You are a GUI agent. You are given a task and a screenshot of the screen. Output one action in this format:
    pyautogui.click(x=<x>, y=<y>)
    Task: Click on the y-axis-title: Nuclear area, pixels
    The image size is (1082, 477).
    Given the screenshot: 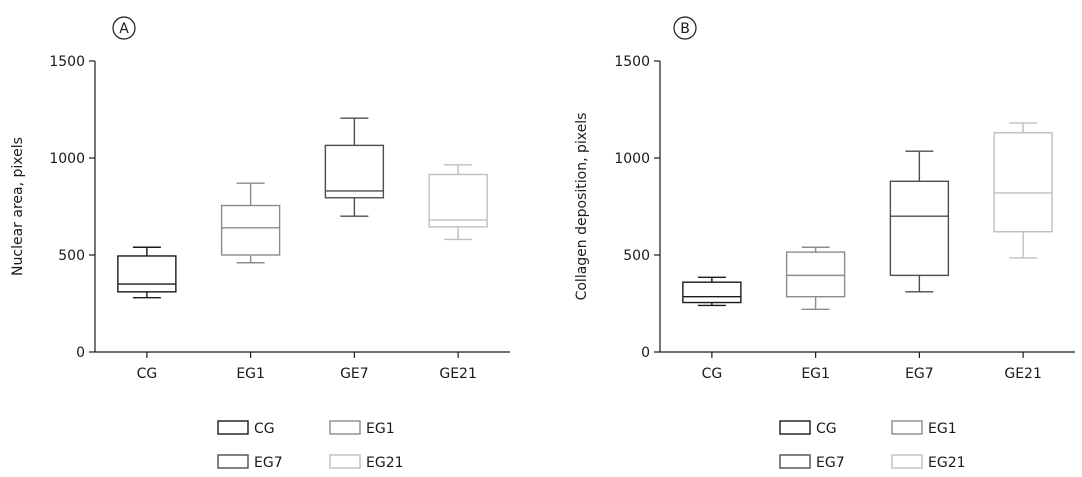 What is the action you would take?
    pyautogui.click(x=18, y=206)
    